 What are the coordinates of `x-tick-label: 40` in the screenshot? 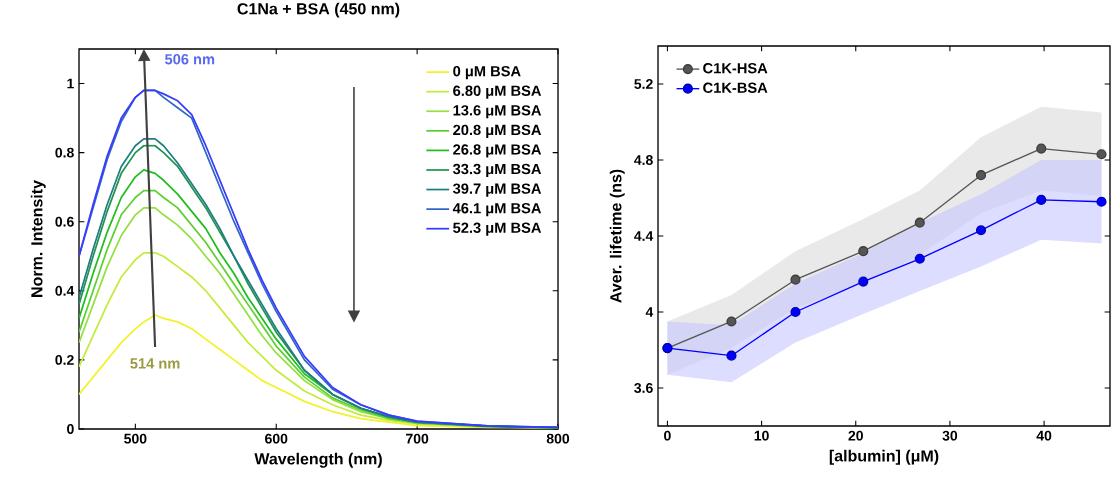 It's located at (1044, 435).